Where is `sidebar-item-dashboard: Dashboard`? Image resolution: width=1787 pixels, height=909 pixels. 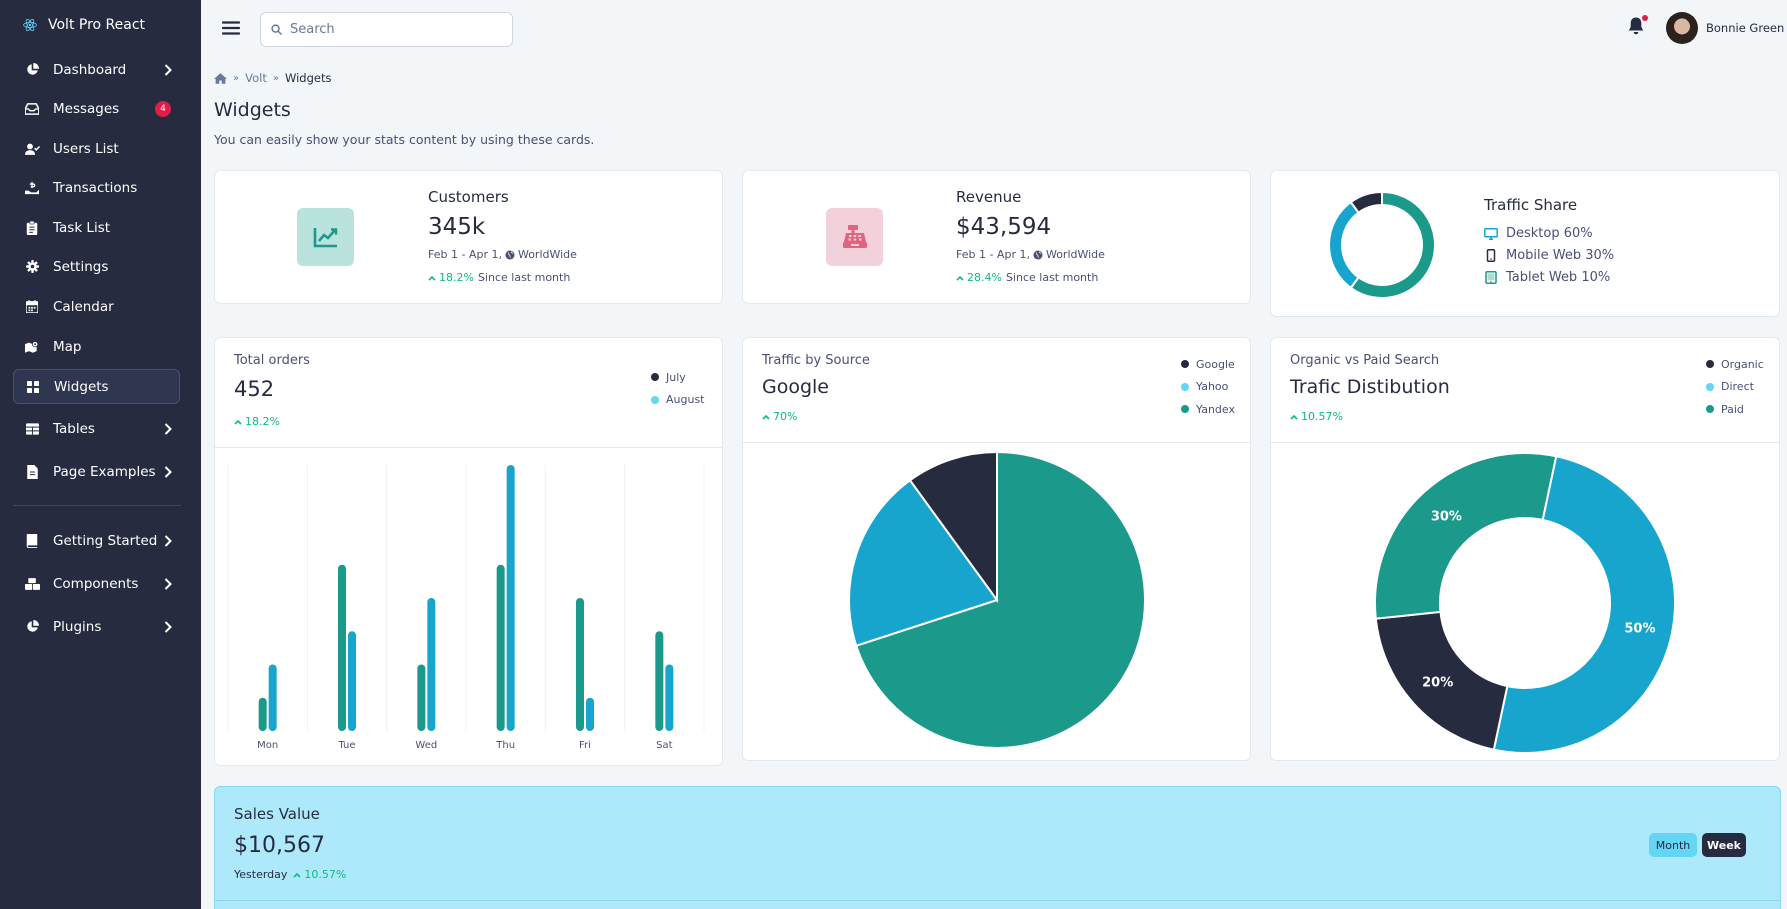
sidebar-item-dashboard: Dashboard is located at coordinates (96, 69).